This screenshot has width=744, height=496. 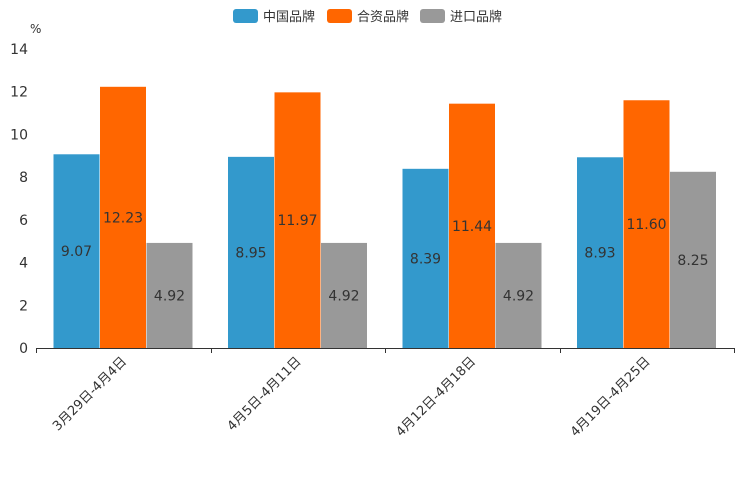 I want to click on y-tick-label: 6, so click(x=23, y=221).